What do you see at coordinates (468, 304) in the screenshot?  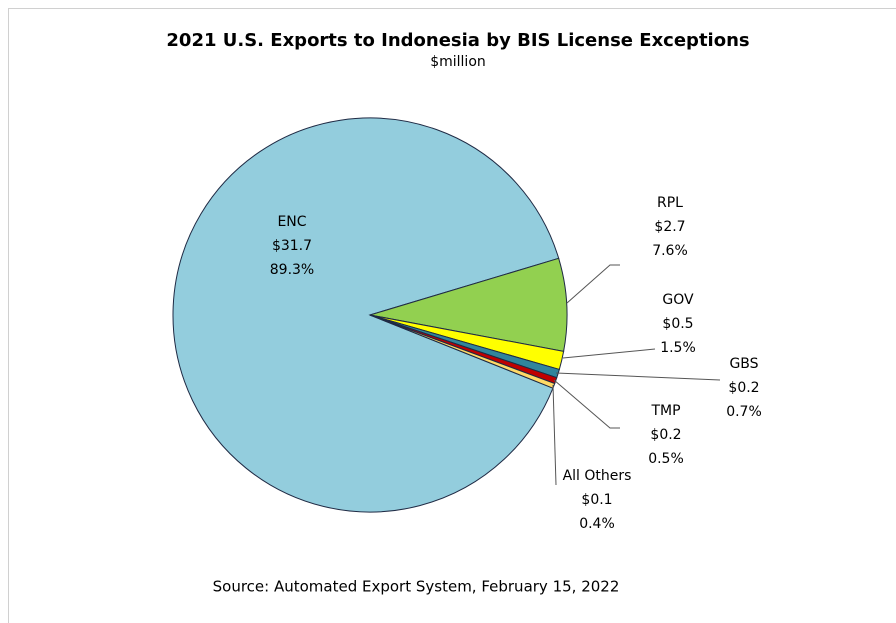 I see `pie-slice` at bounding box center [468, 304].